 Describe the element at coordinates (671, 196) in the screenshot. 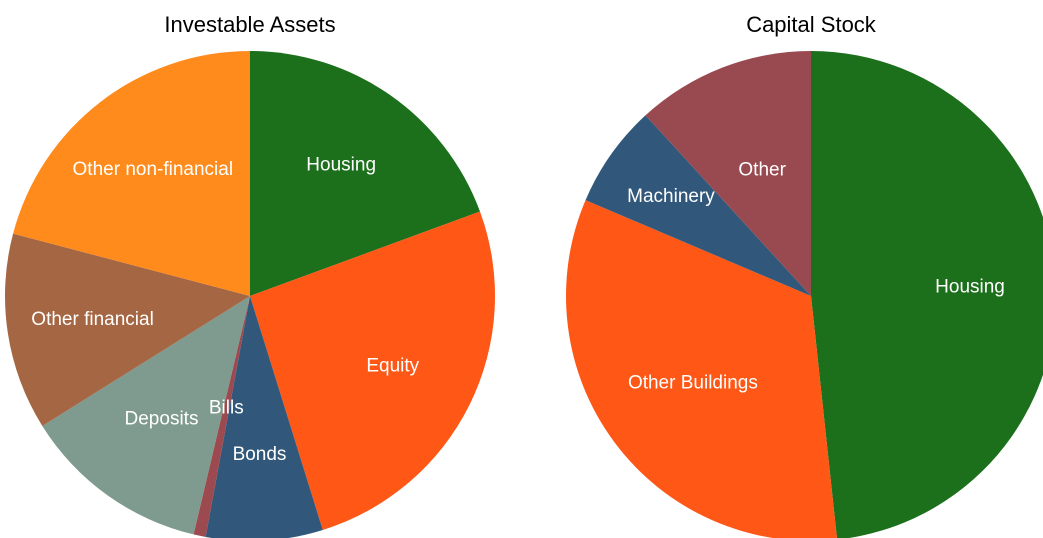

I see `slice-label: Machinery` at that location.